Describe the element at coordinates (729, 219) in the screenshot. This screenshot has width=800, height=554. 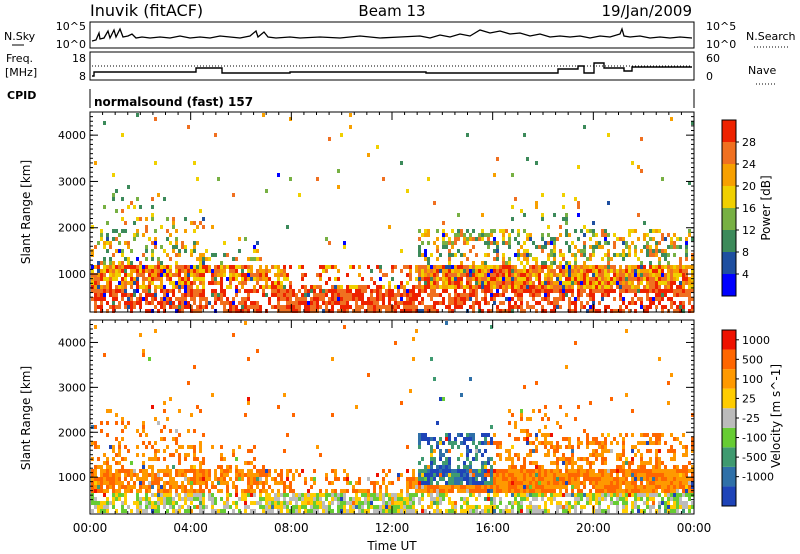
I see `colorbar-swatch` at that location.